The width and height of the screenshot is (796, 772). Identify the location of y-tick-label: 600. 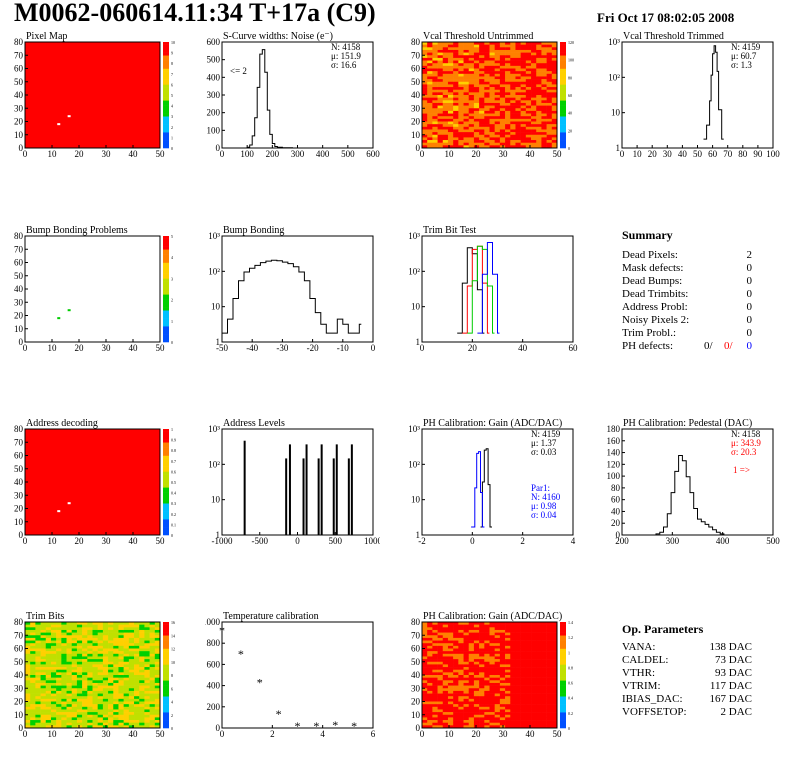
(214, 42).